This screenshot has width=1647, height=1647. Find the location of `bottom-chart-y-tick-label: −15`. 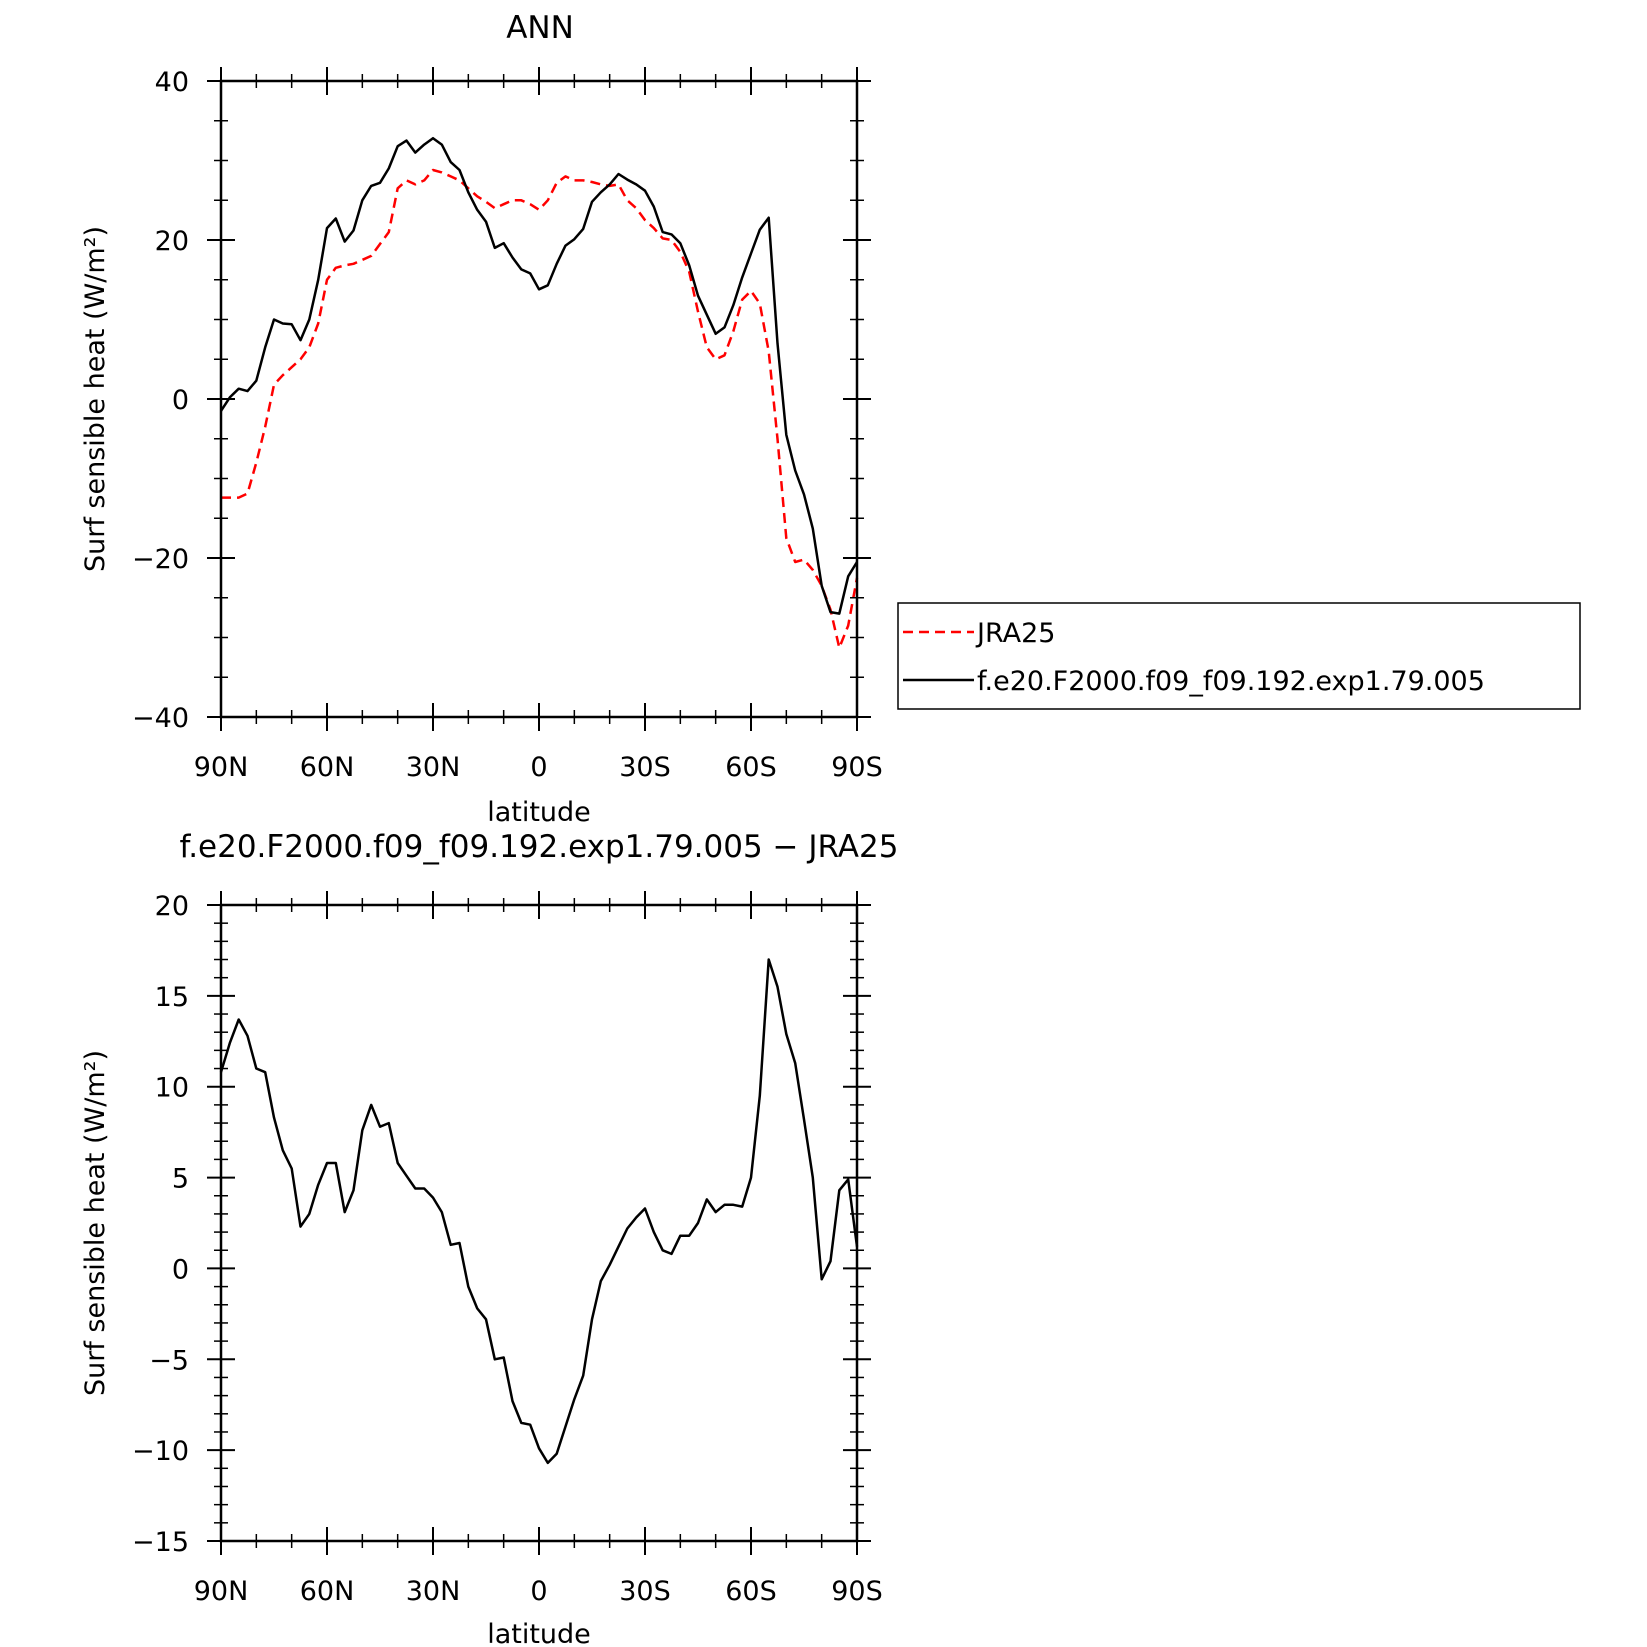

bottom-chart-y-tick-label: −15 is located at coordinates (160, 1542).